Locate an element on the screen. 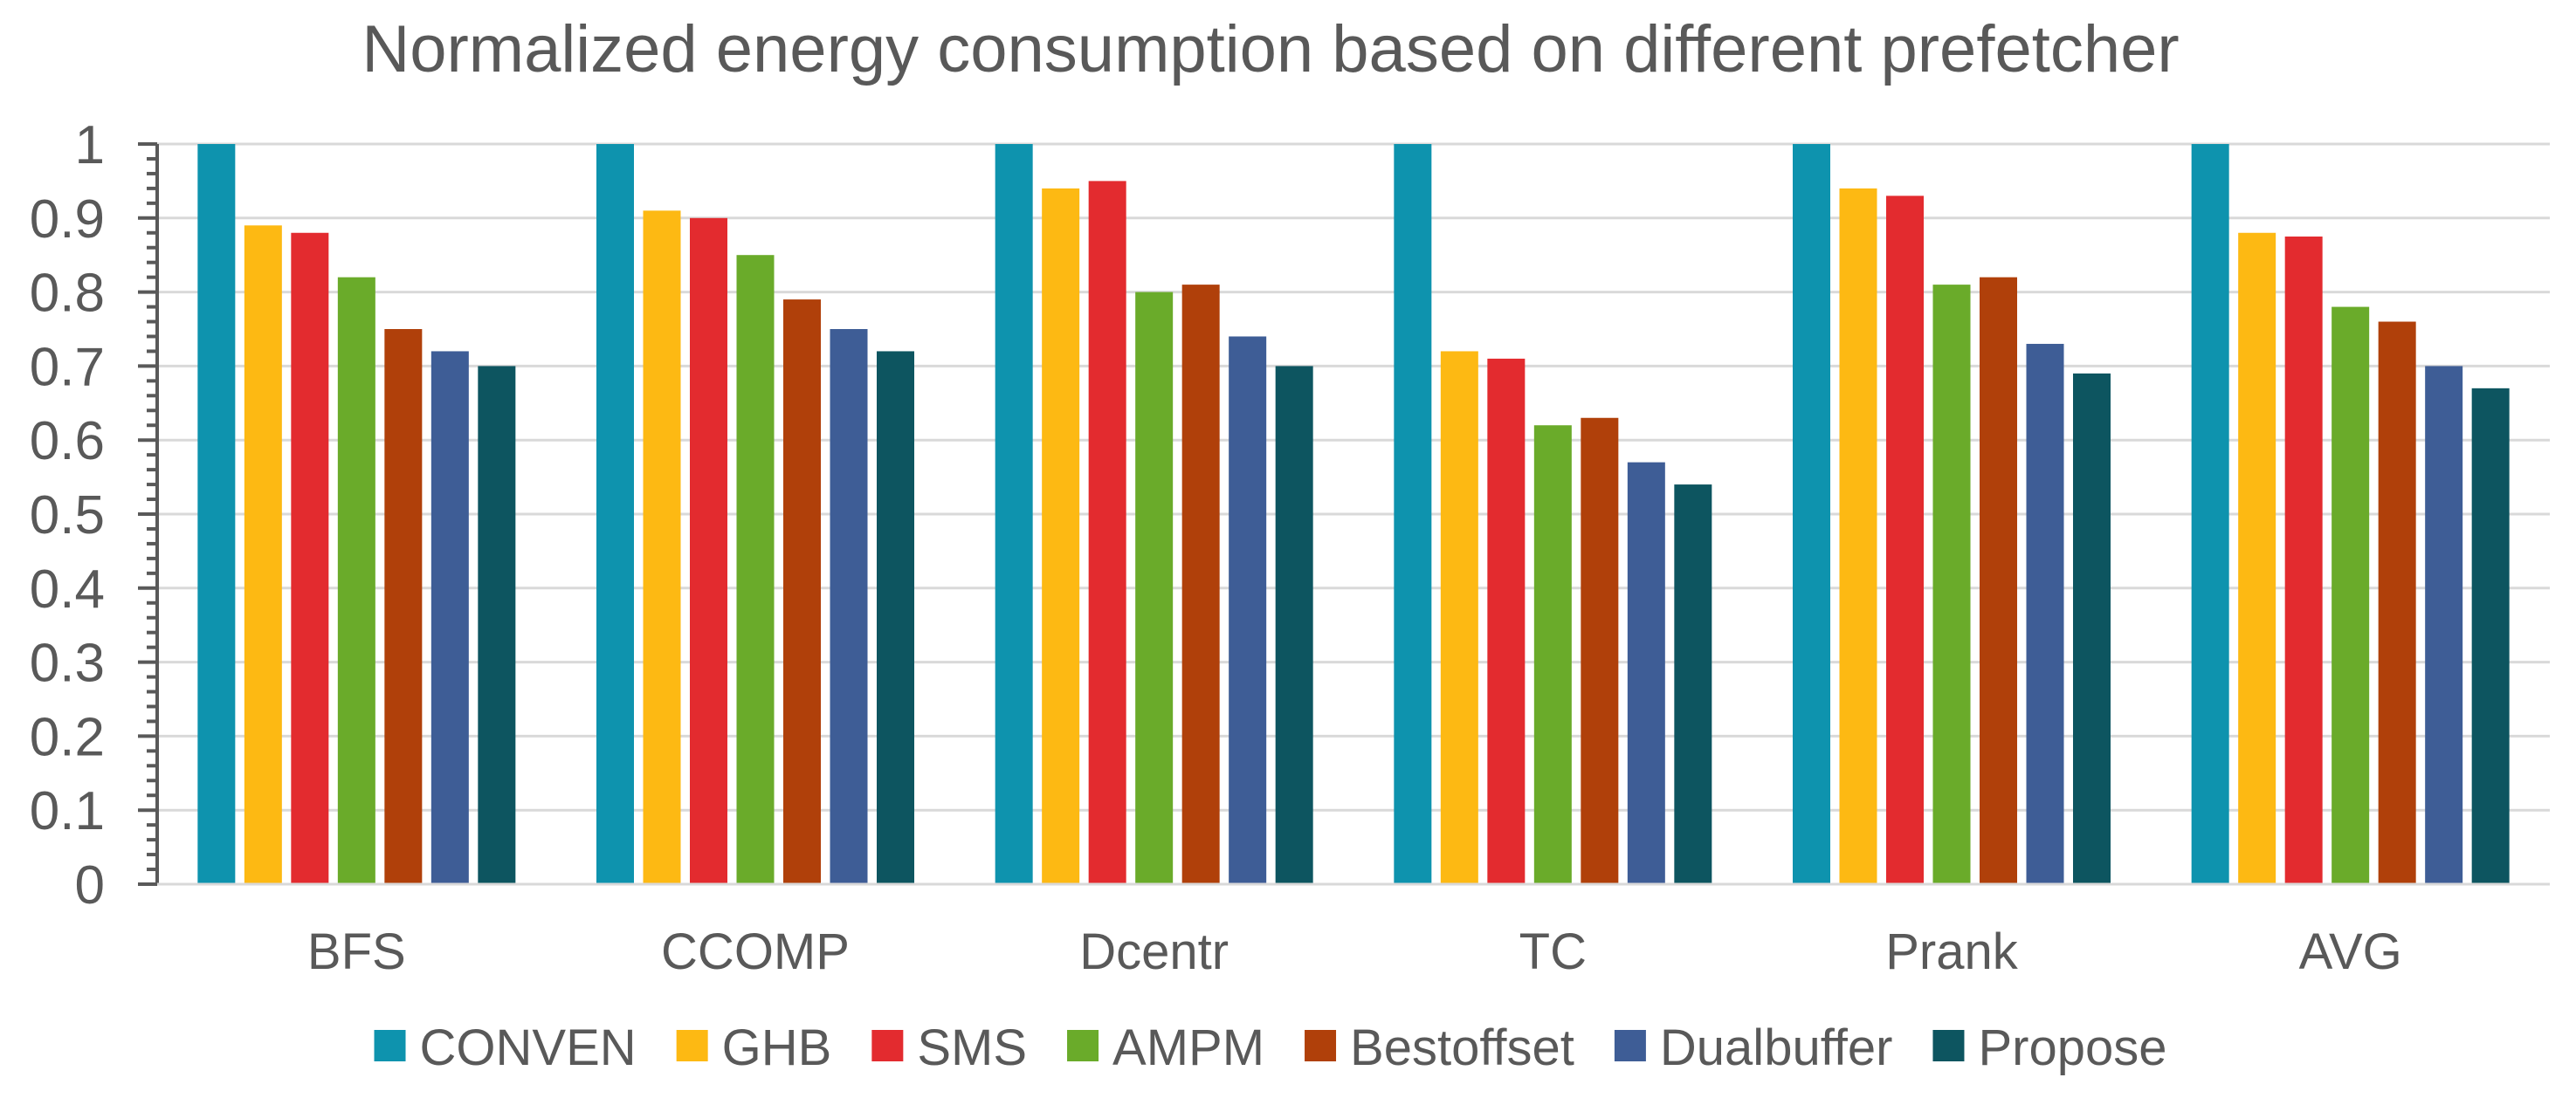  bar-dualbuffer-dcentr is located at coordinates (1248, 610).